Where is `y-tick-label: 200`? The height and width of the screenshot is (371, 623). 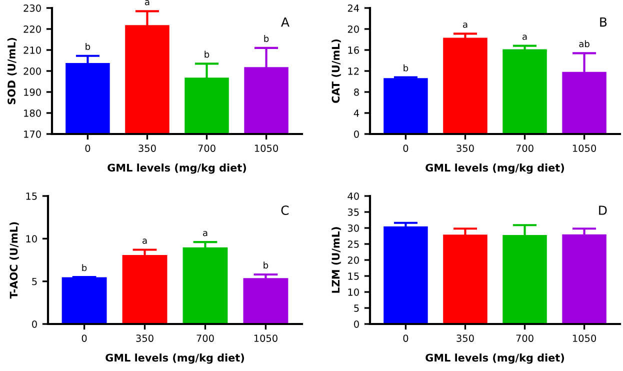 y-tick-label: 200 is located at coordinates (32, 71).